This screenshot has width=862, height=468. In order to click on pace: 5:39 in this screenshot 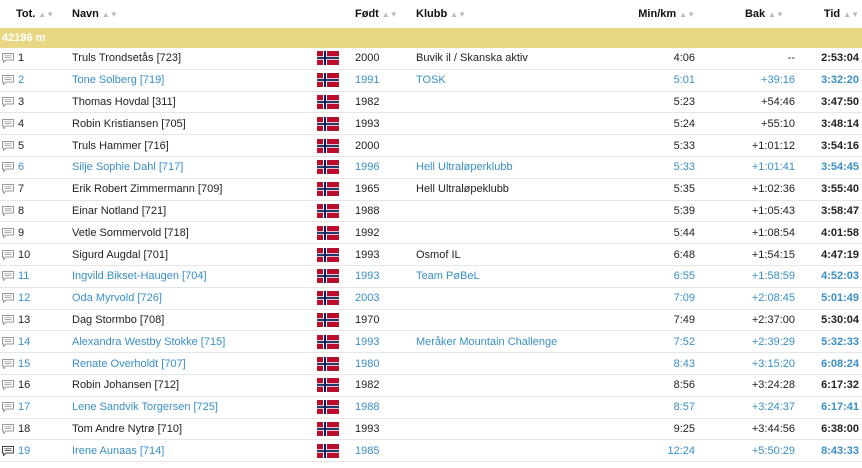, I will do `click(684, 210)`.